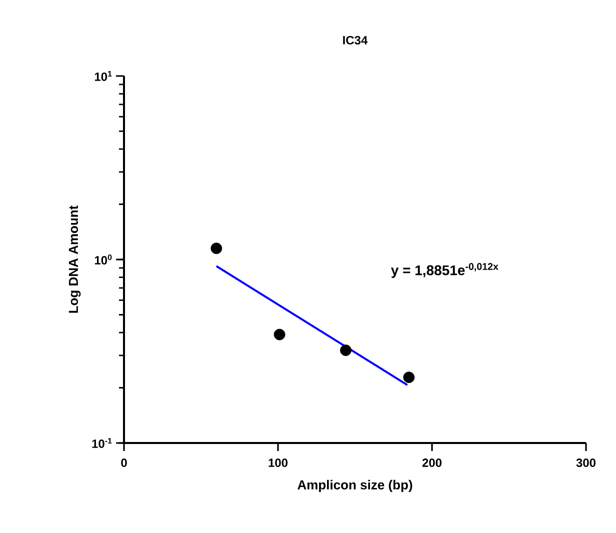 The image size is (616, 533). What do you see at coordinates (432, 462) in the screenshot?
I see `x-tick-label: 200` at bounding box center [432, 462].